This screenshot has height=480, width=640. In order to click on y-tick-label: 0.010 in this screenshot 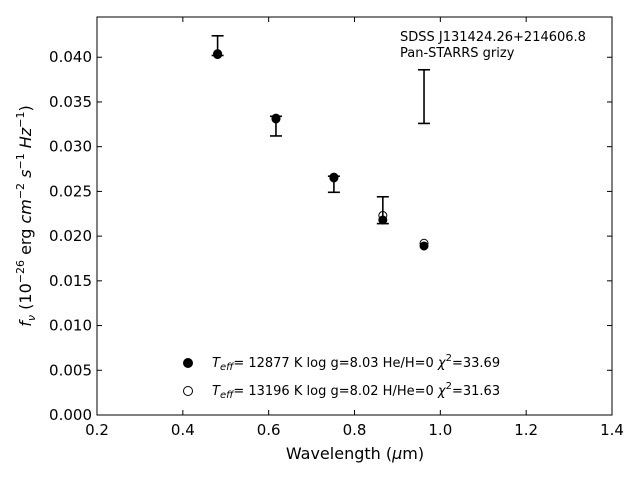, I will do `click(70, 326)`.